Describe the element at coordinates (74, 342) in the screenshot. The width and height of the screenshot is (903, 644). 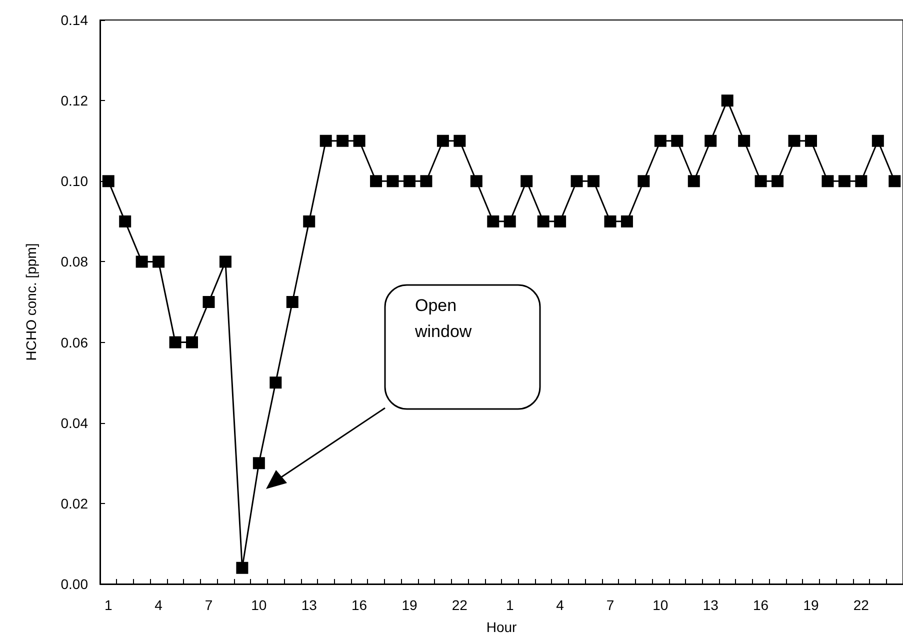
I see `y-tick-label: 0.06` at that location.